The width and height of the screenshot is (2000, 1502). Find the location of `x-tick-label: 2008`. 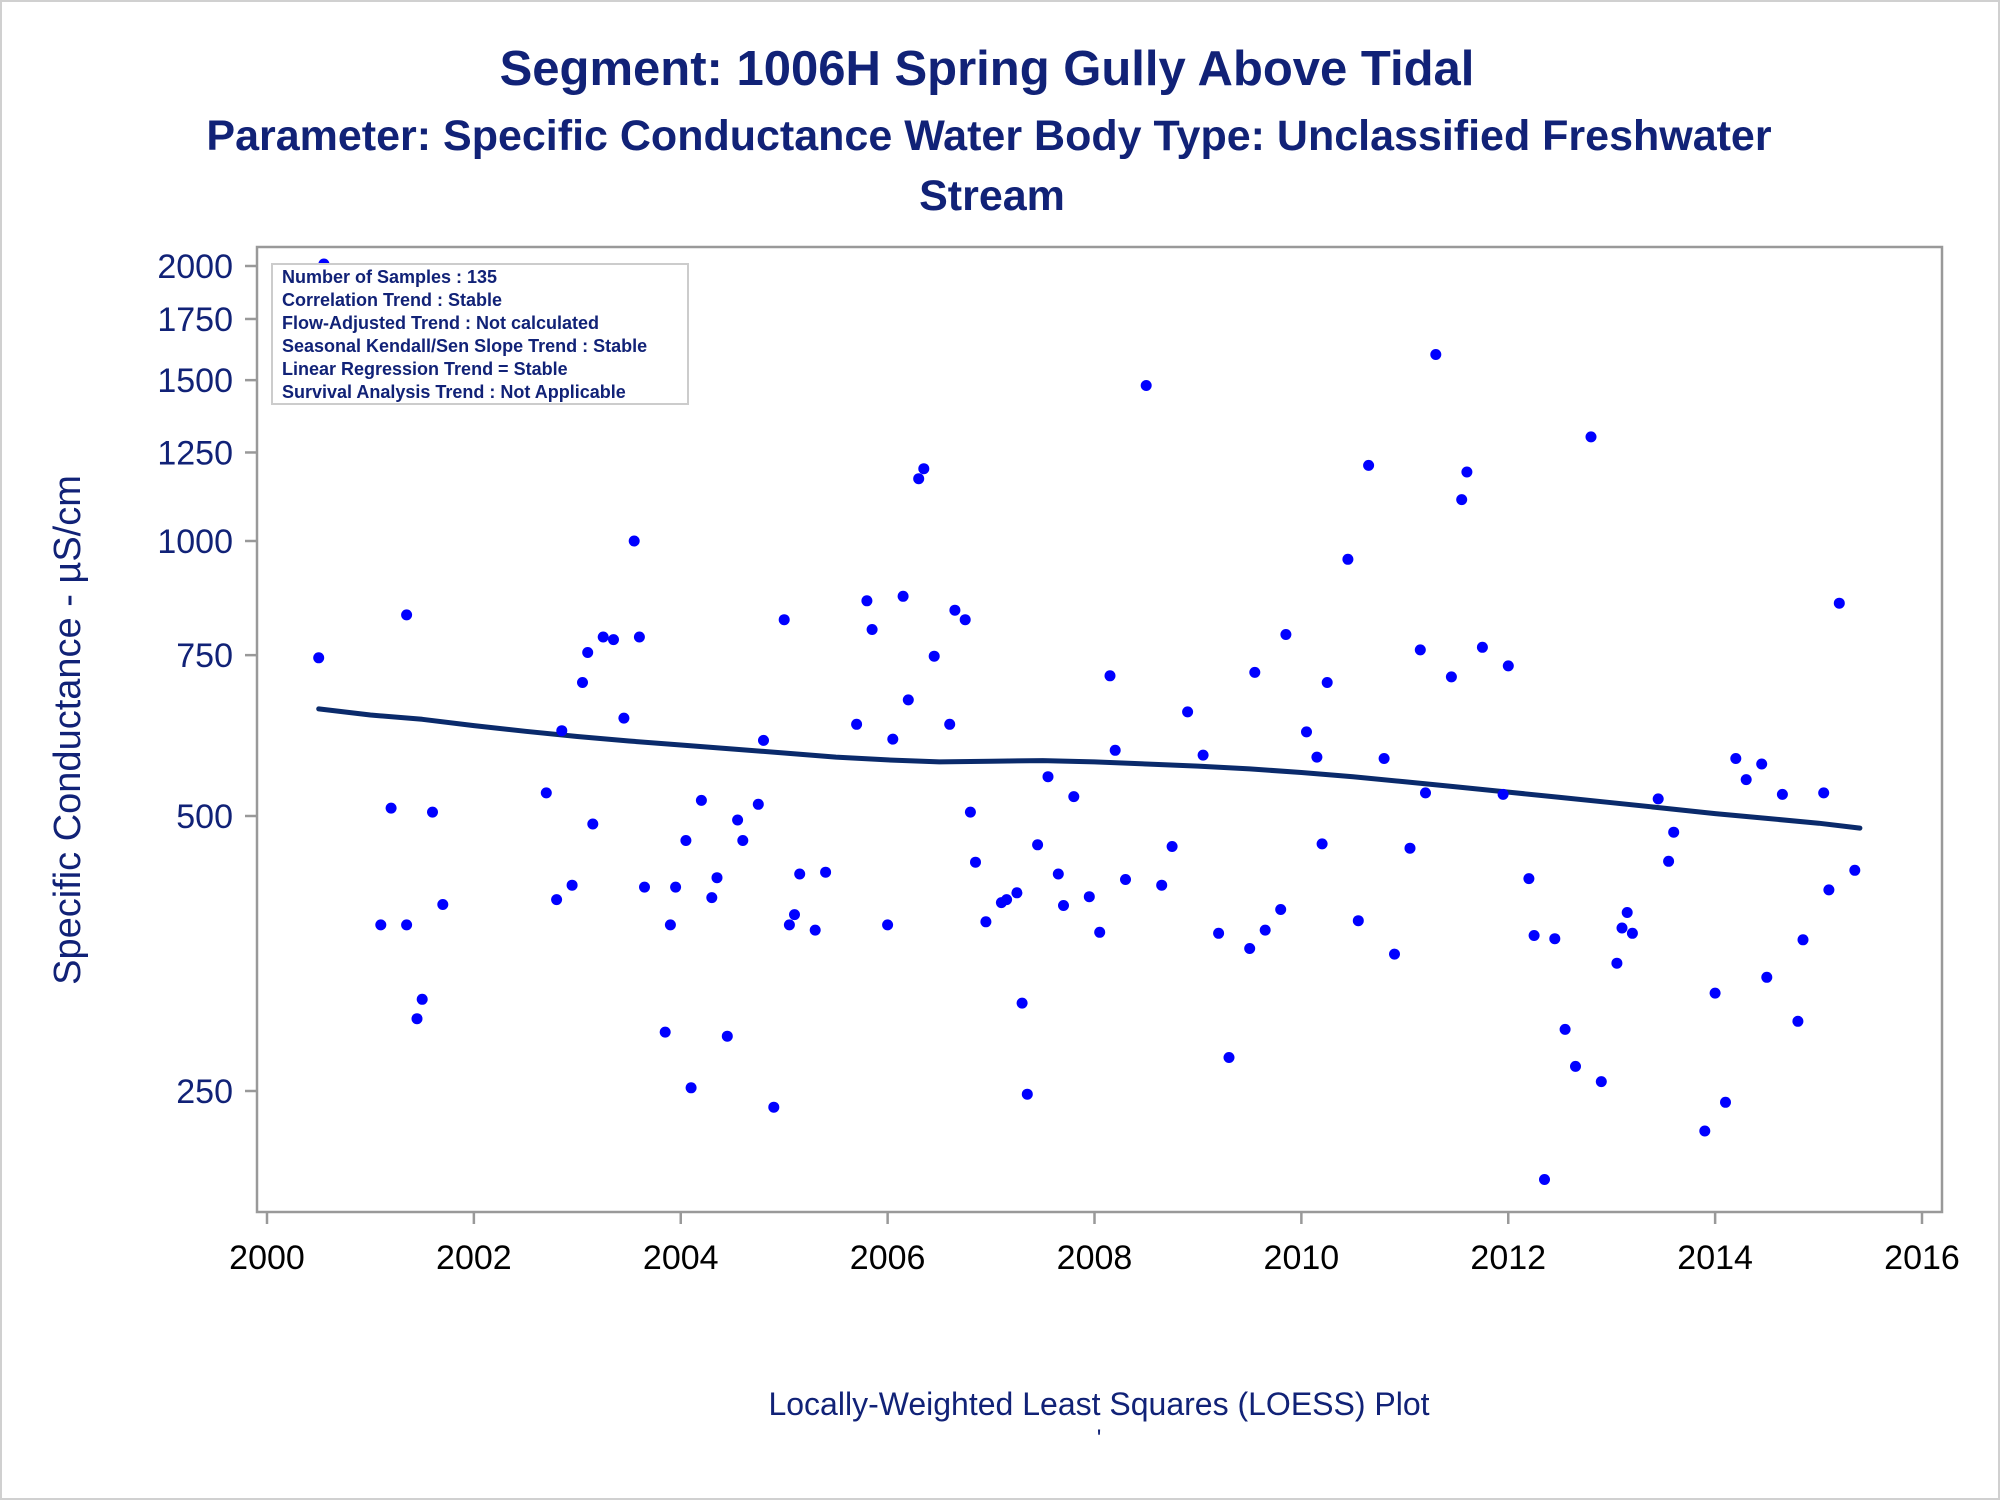

x-tick-label: 2008 is located at coordinates (1095, 1258).